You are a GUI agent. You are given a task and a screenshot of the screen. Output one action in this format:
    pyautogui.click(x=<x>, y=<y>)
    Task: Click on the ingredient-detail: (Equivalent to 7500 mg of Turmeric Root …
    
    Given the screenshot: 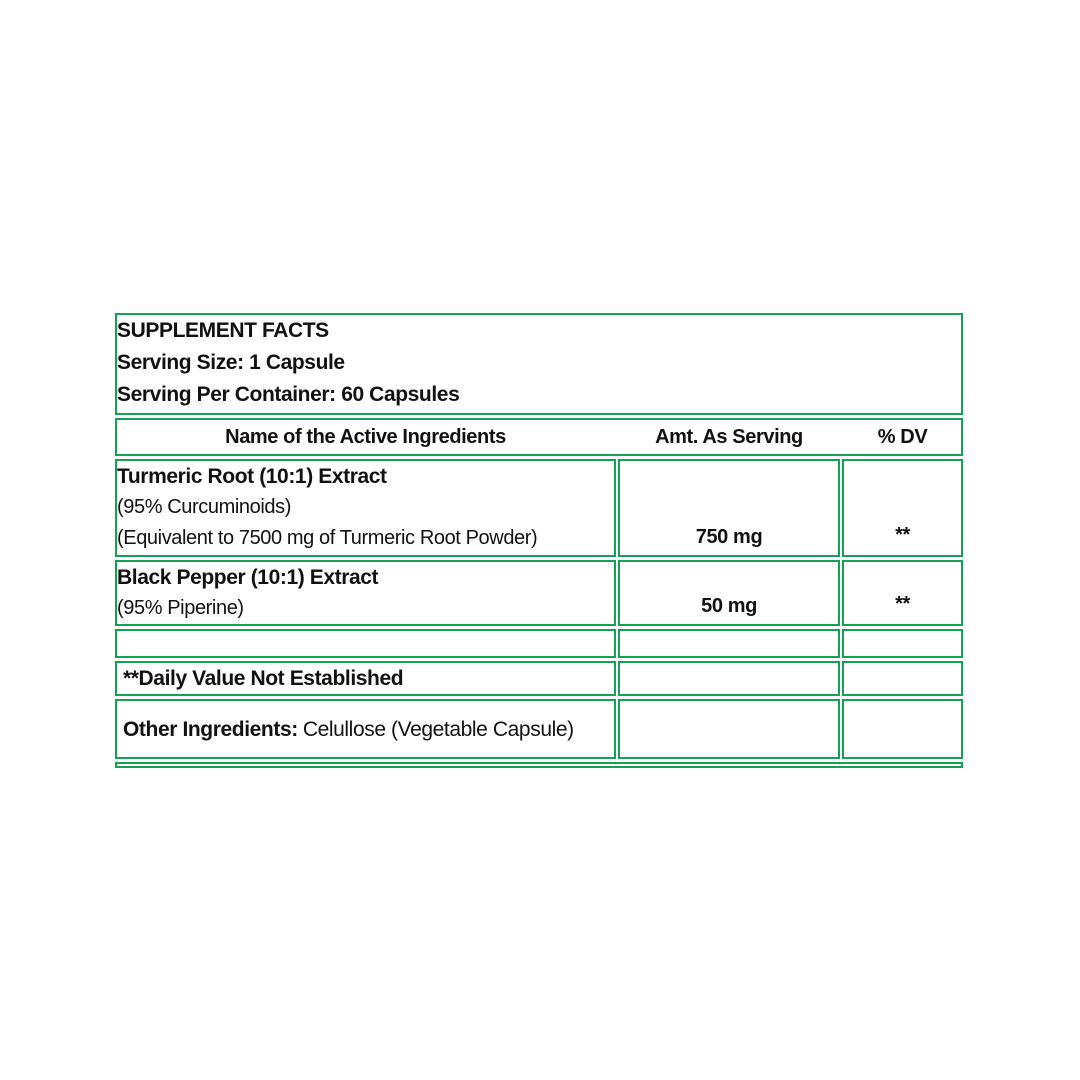 What is the action you would take?
    pyautogui.click(x=327, y=538)
    